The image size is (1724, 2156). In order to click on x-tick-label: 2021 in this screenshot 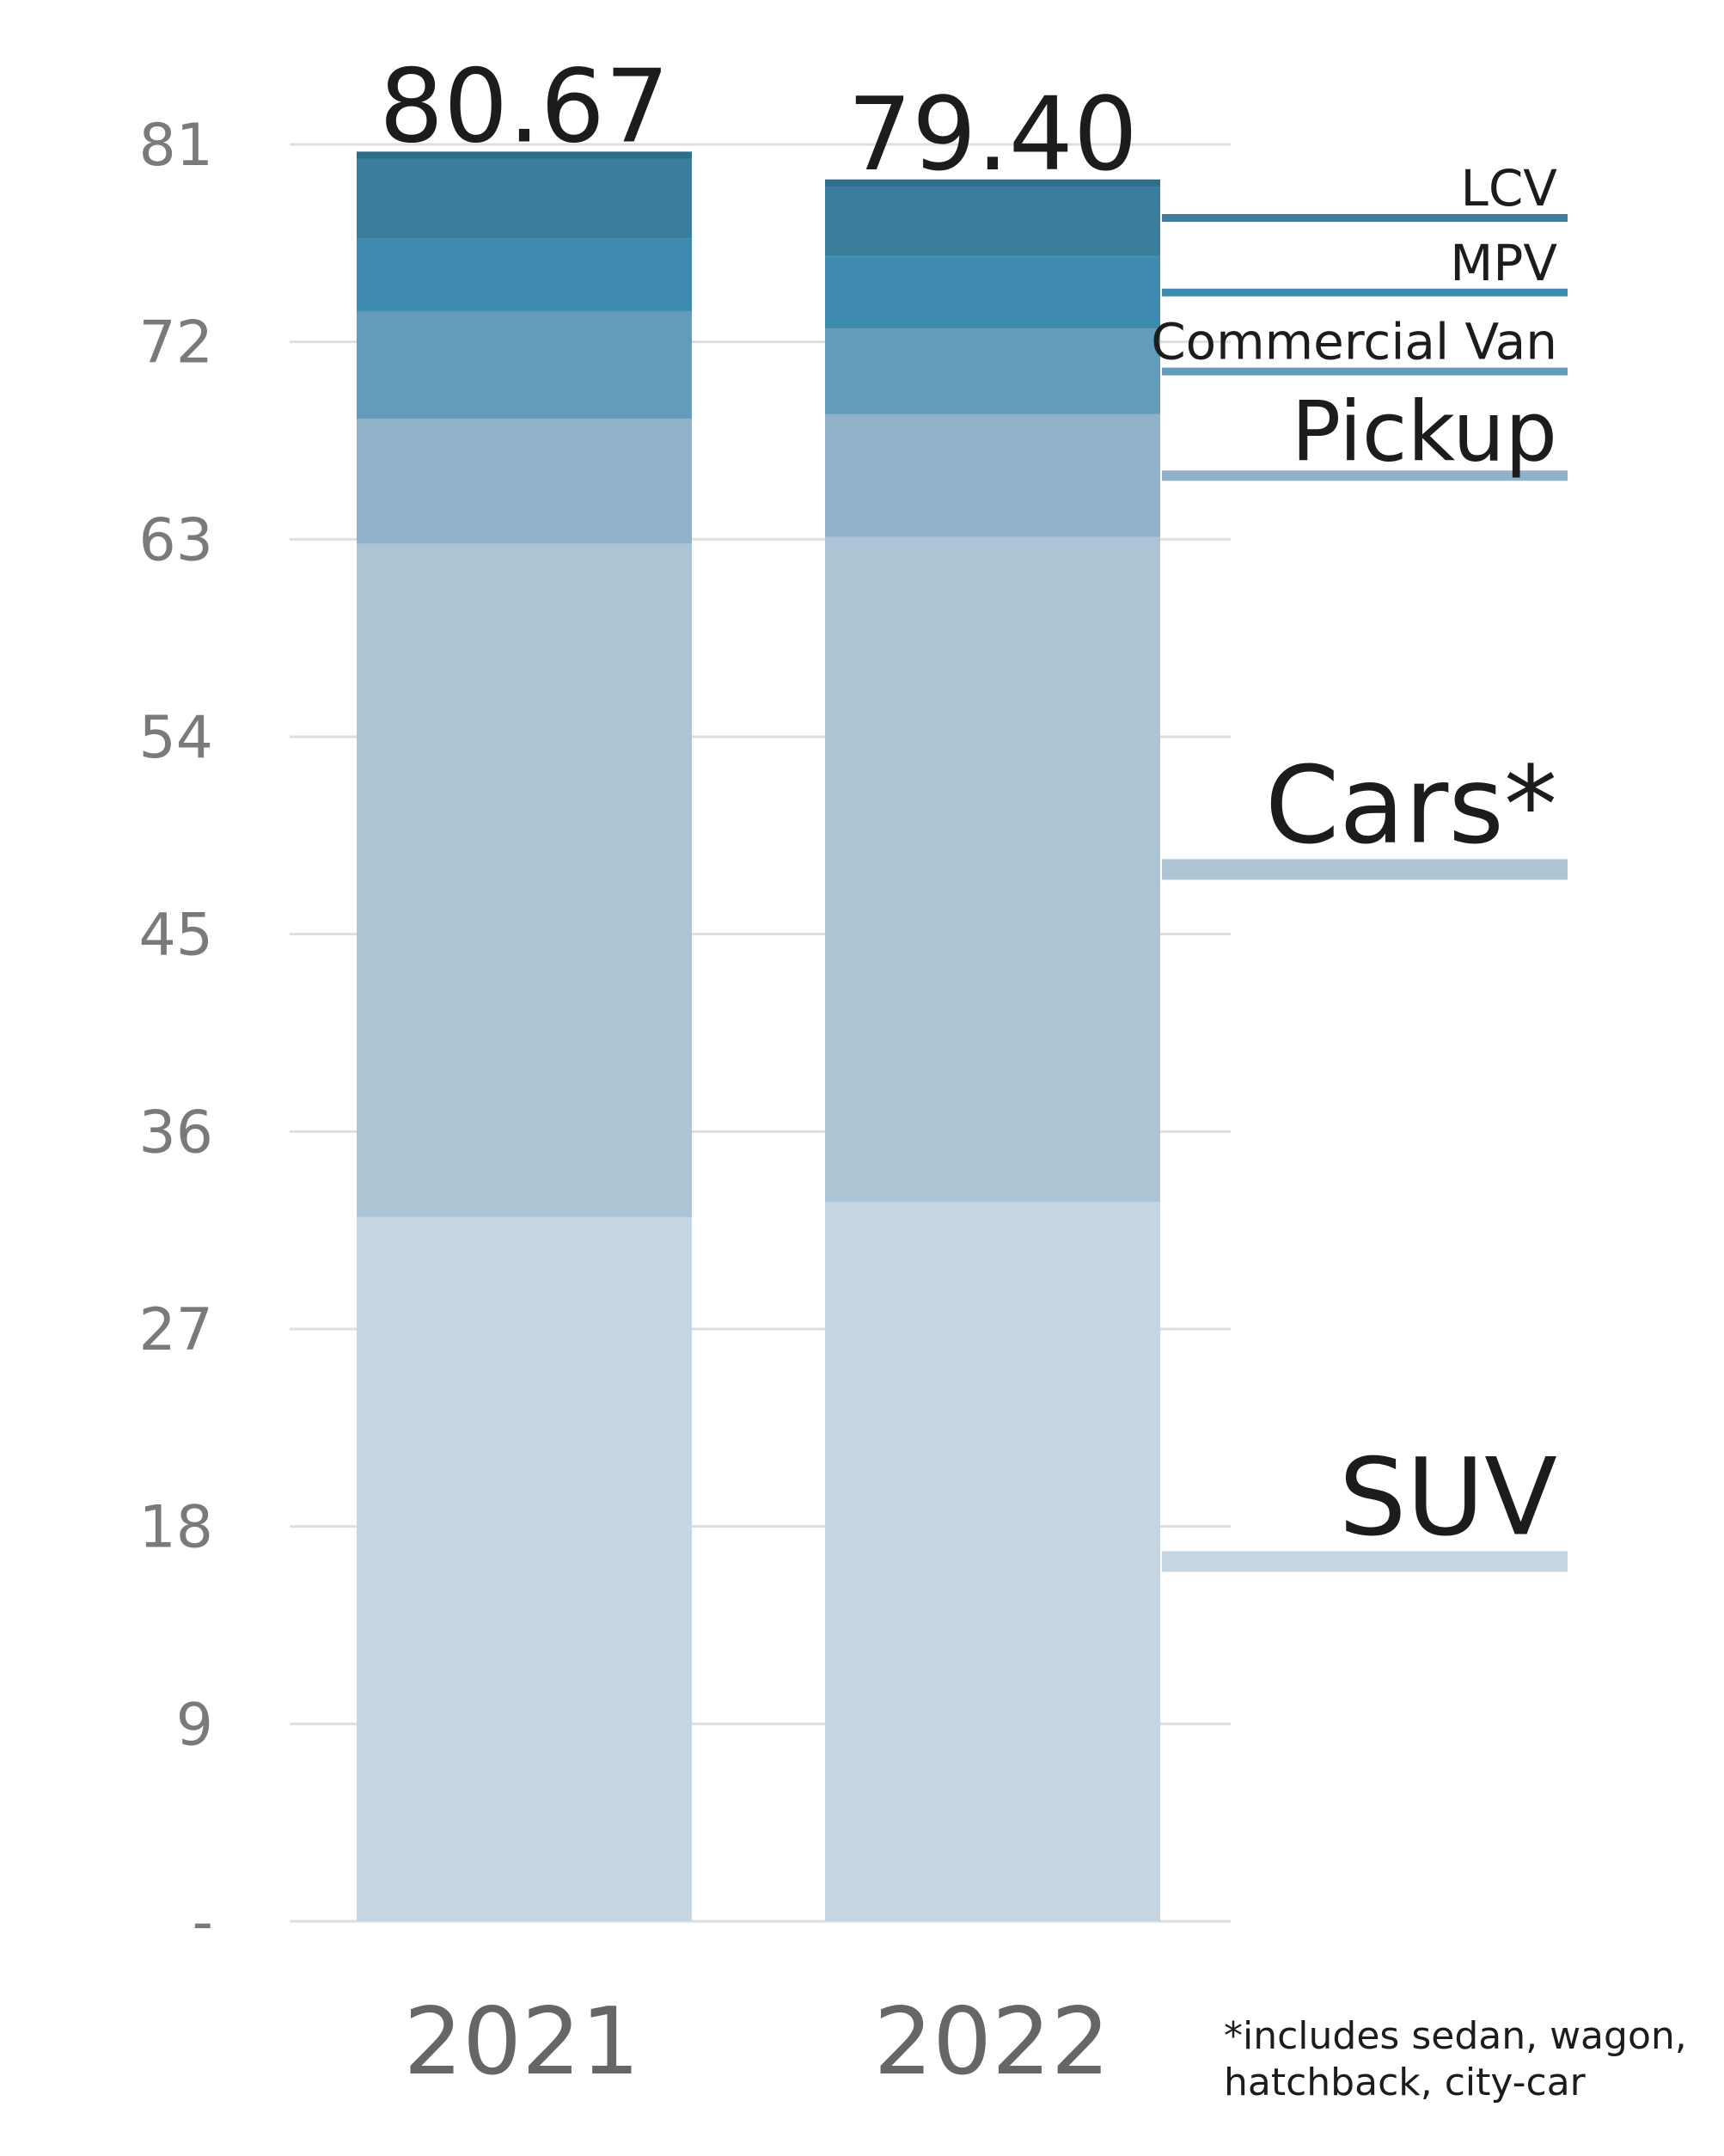, I will do `click(522, 2042)`.